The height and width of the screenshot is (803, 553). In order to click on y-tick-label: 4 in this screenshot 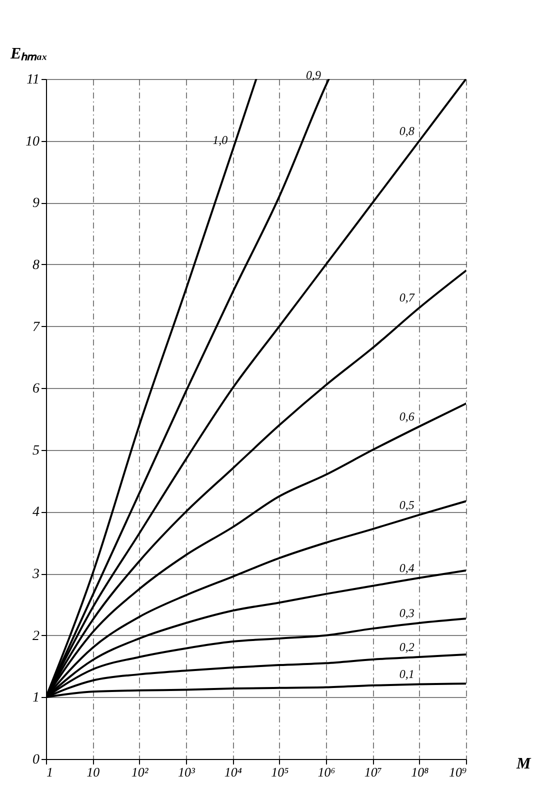, I will do `click(36, 512)`.